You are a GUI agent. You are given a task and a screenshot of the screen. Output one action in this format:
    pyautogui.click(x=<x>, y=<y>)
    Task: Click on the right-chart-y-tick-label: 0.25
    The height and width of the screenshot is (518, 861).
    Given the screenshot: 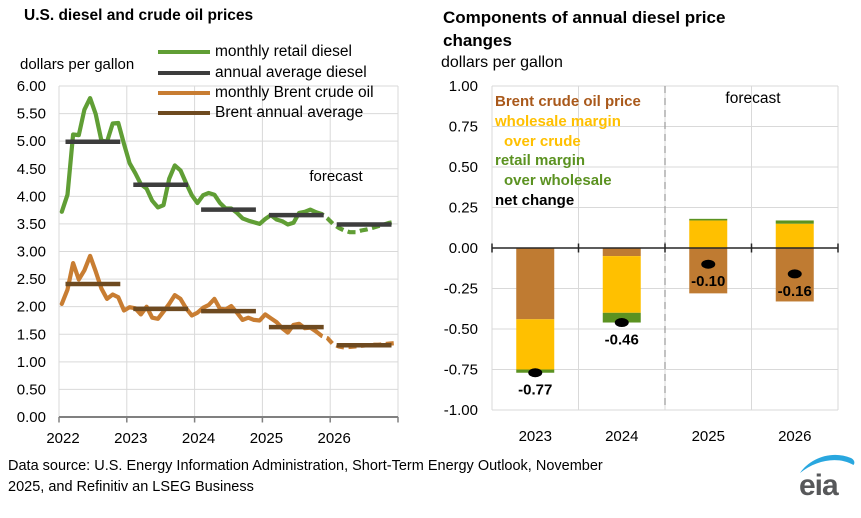 What is the action you would take?
    pyautogui.click(x=463, y=208)
    